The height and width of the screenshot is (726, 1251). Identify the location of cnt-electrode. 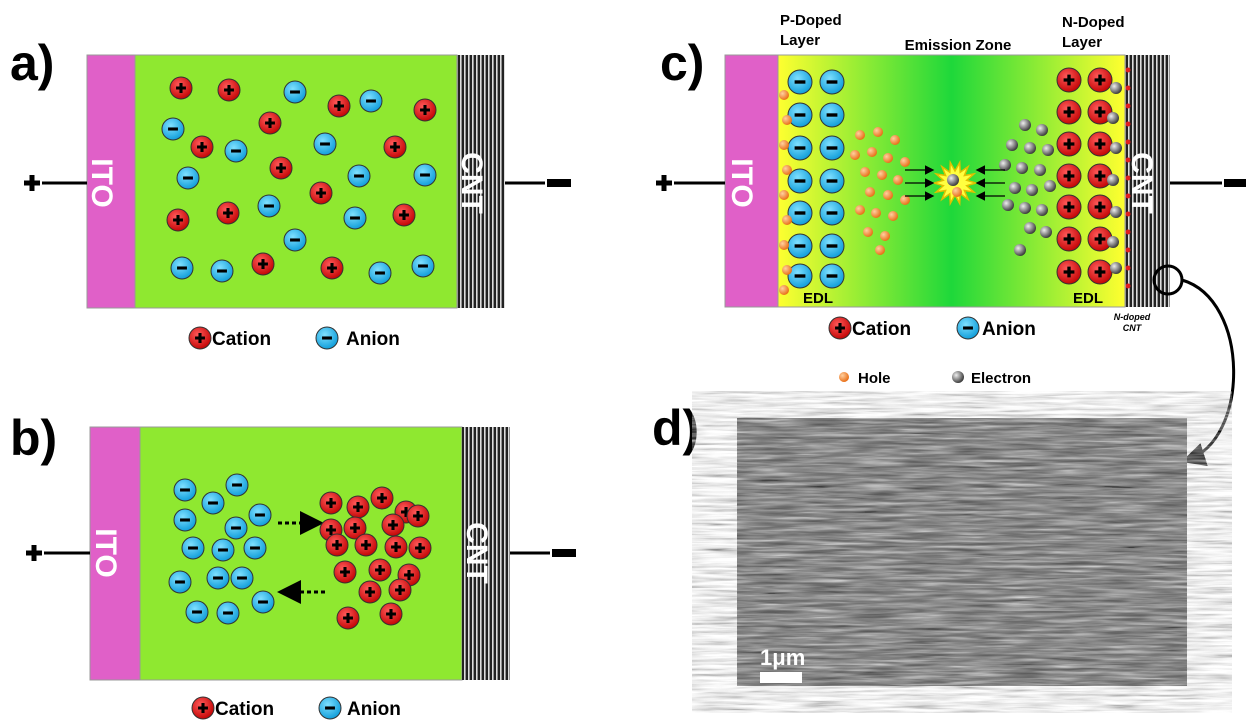
(486, 553).